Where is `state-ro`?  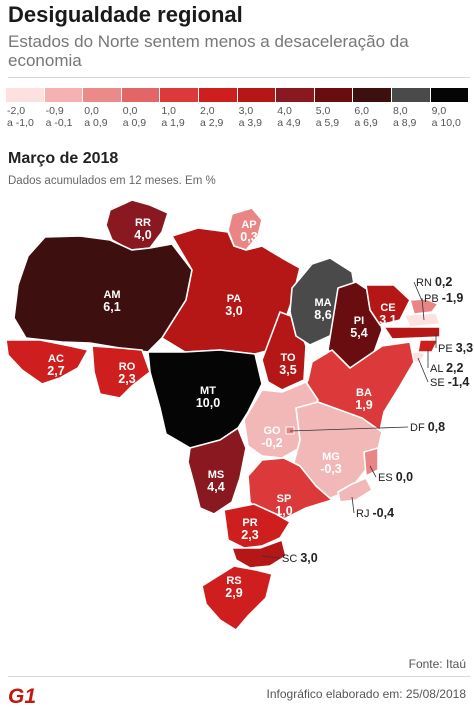
state-ro is located at coordinates (121, 372).